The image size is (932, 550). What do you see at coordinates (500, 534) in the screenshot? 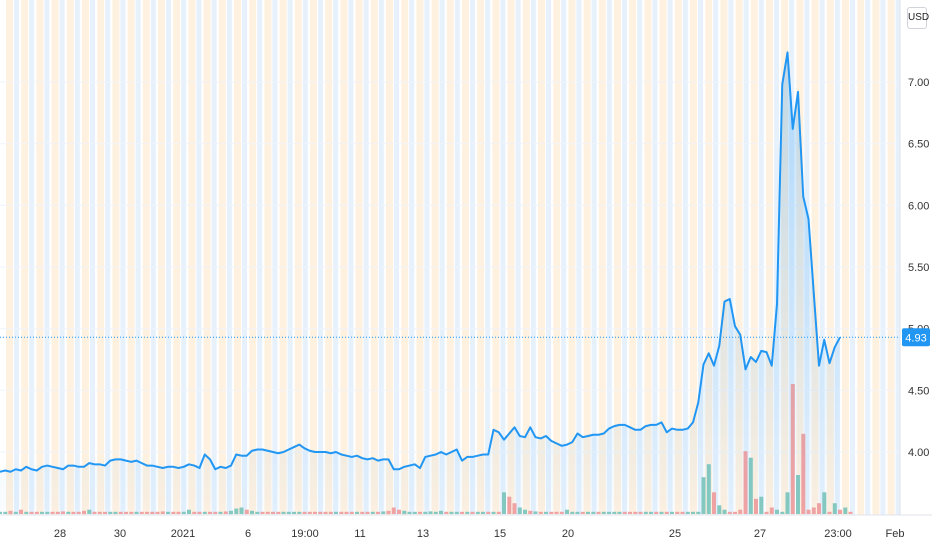
I see `x-tick-label: 15` at bounding box center [500, 534].